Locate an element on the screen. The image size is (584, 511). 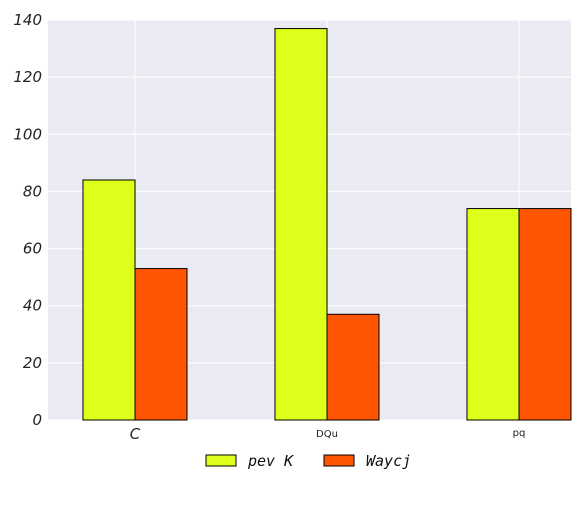
y-tick-label: 60 is located at coordinates (32, 249).